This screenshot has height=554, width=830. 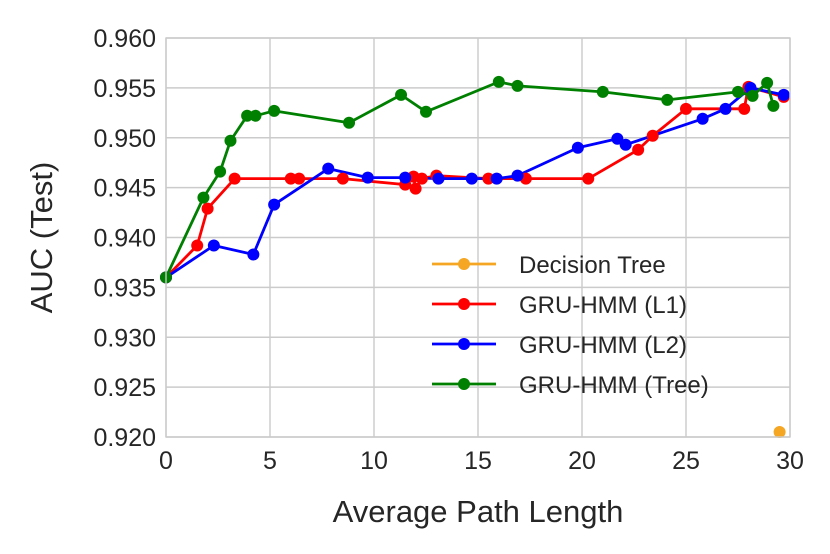 What do you see at coordinates (124, 89) in the screenshot?
I see `y-tick-label: 0.955` at bounding box center [124, 89].